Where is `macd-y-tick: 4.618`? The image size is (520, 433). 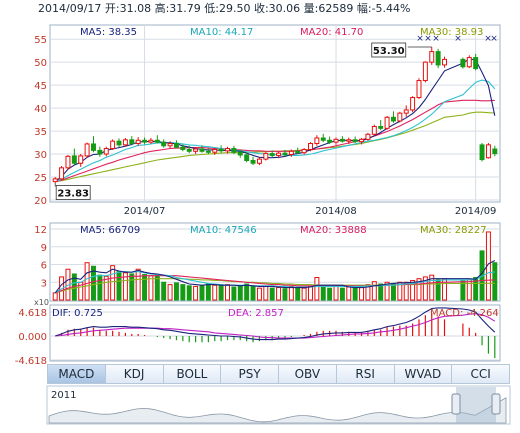 macd-y-tick: 4.618 is located at coordinates (32, 313).